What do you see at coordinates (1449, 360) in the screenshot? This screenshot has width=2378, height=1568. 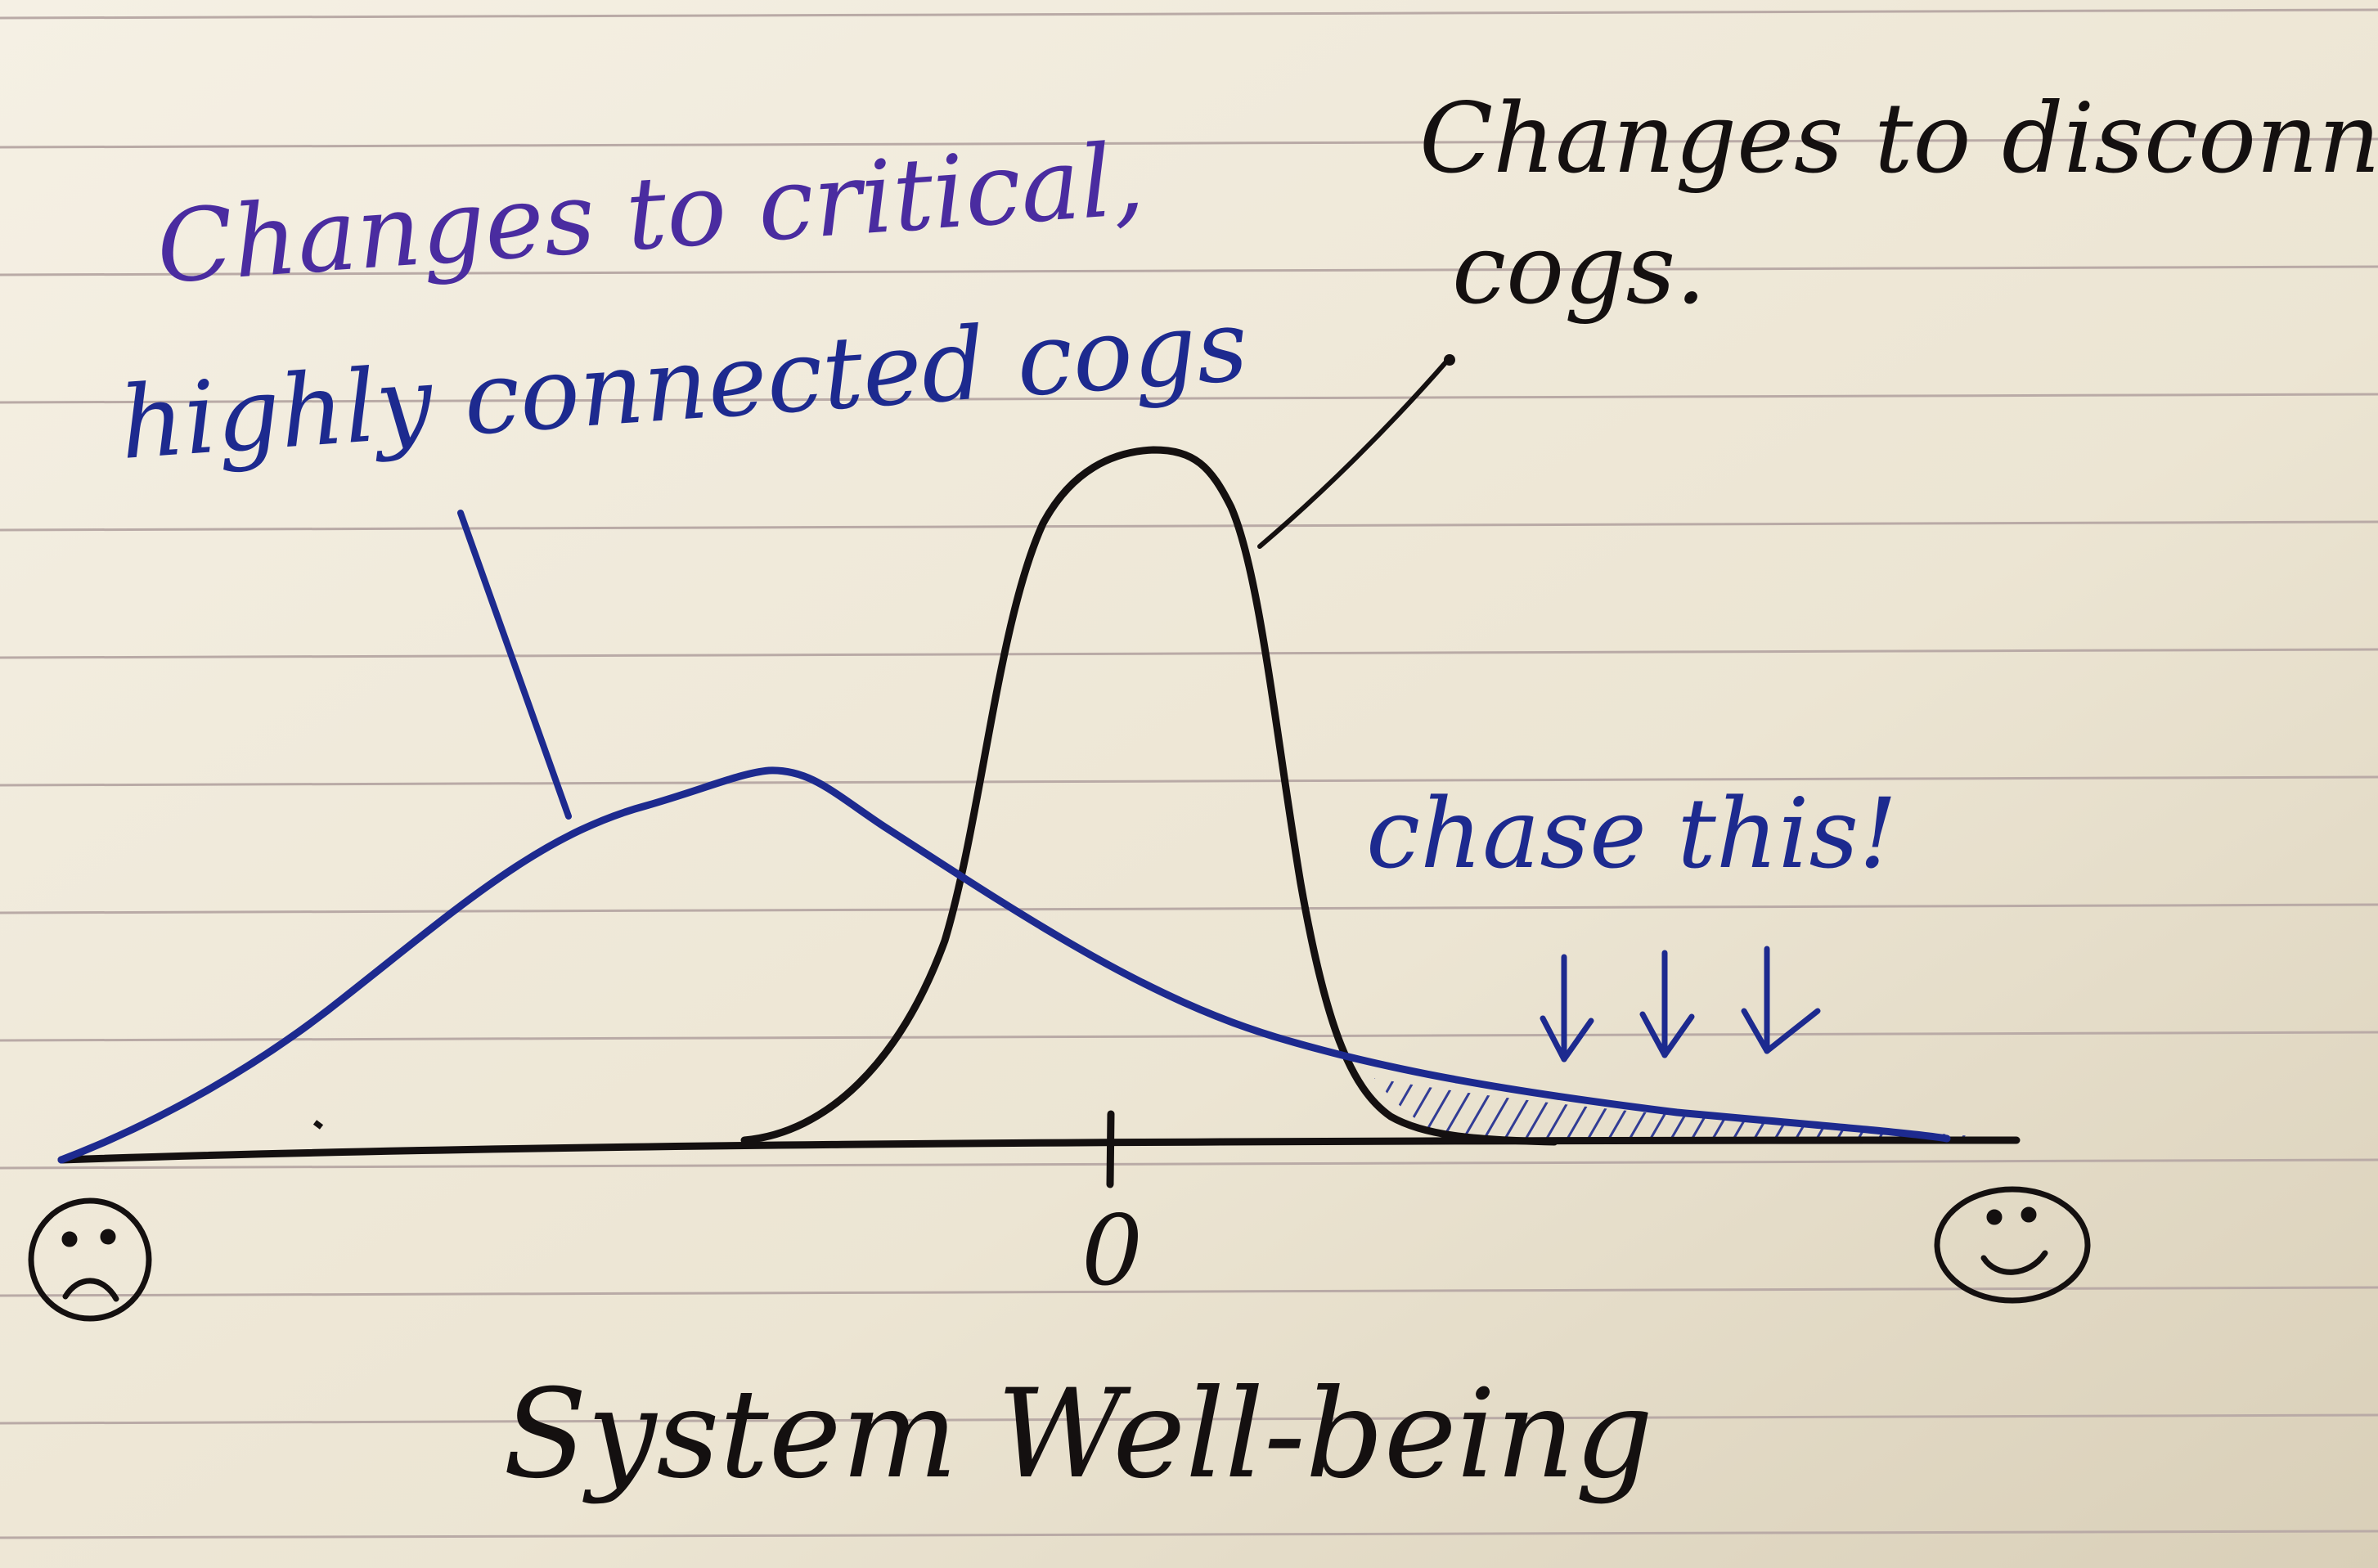 I see `leader-dot` at bounding box center [1449, 360].